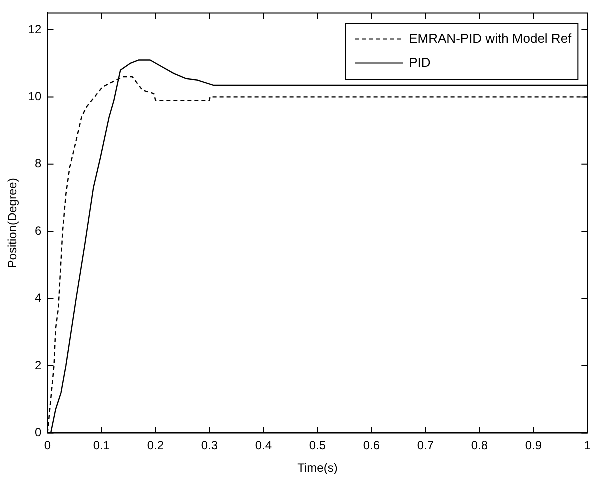 This screenshot has height=480, width=597. I want to click on legend-label: EMRAN-PID with Model Ref, so click(490, 38).